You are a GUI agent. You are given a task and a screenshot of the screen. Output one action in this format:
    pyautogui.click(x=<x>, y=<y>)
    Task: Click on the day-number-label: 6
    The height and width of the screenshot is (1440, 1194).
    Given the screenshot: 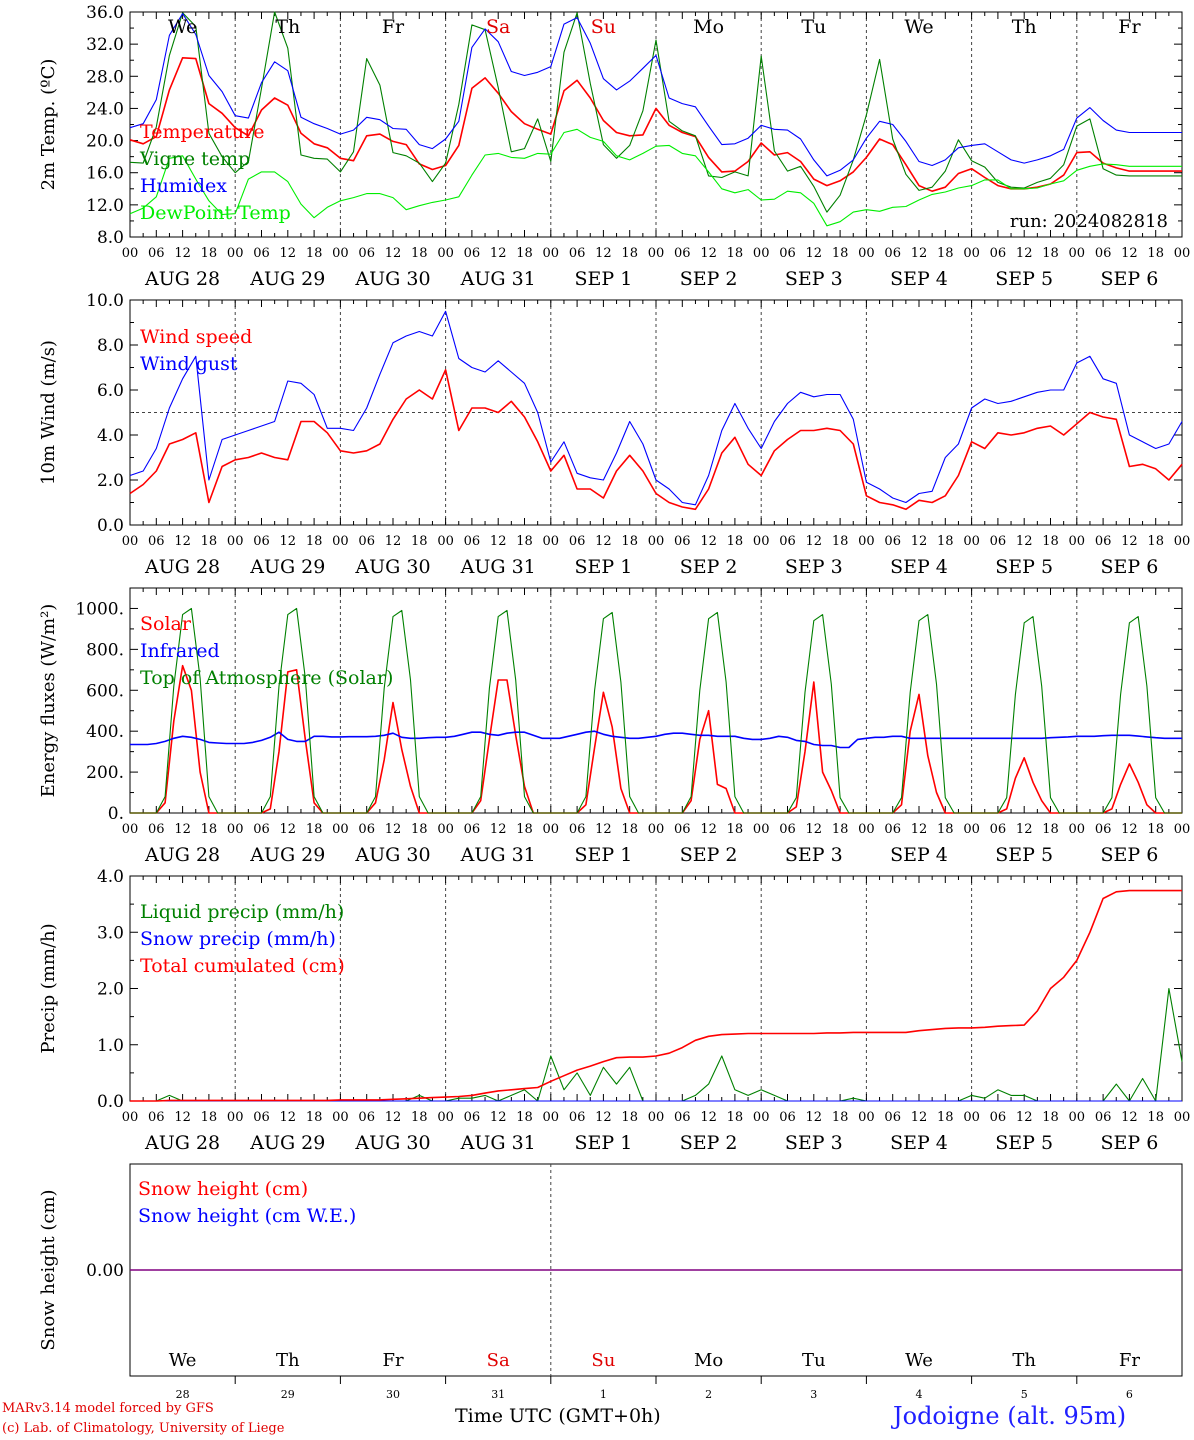 What is the action you would take?
    pyautogui.click(x=1129, y=1394)
    